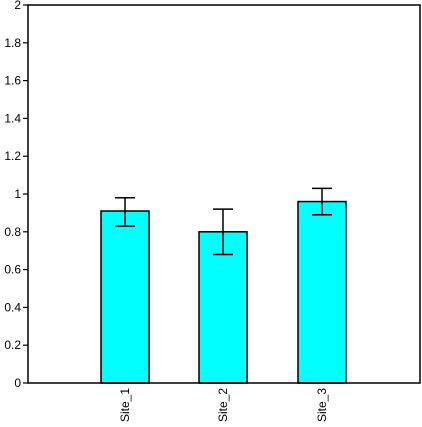 The width and height of the screenshot is (422, 427). I want to click on x-tick-label: Site_3, so click(322, 405).